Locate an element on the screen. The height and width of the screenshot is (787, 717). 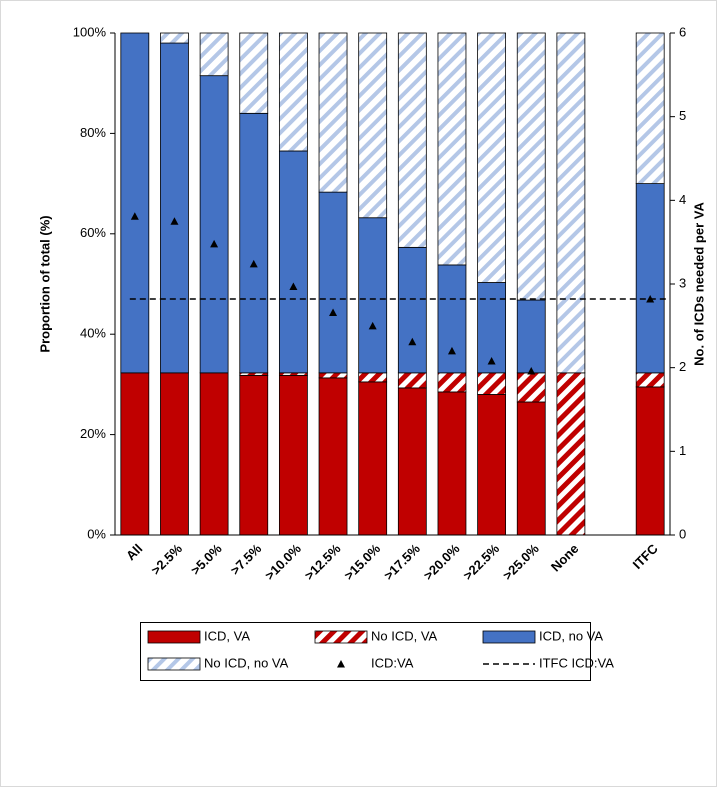
y2-tick-label: 3 is located at coordinates (682, 282).